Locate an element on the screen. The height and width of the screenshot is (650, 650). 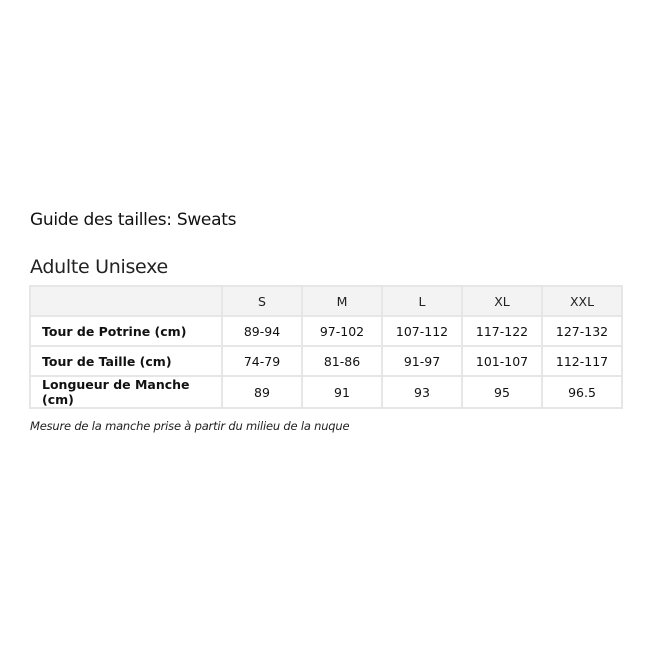
section-subtitle: Adulte Unisexe is located at coordinates (99, 267).